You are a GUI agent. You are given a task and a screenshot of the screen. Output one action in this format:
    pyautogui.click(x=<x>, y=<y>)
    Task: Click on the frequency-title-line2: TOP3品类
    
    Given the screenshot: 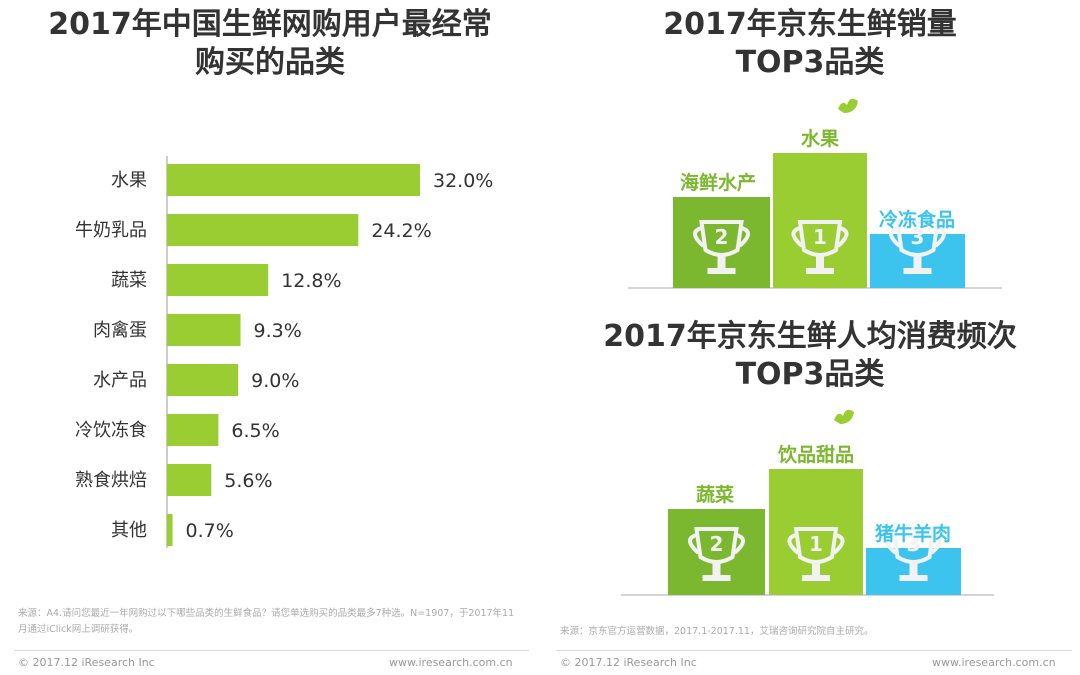 What is the action you would take?
    pyautogui.click(x=810, y=374)
    